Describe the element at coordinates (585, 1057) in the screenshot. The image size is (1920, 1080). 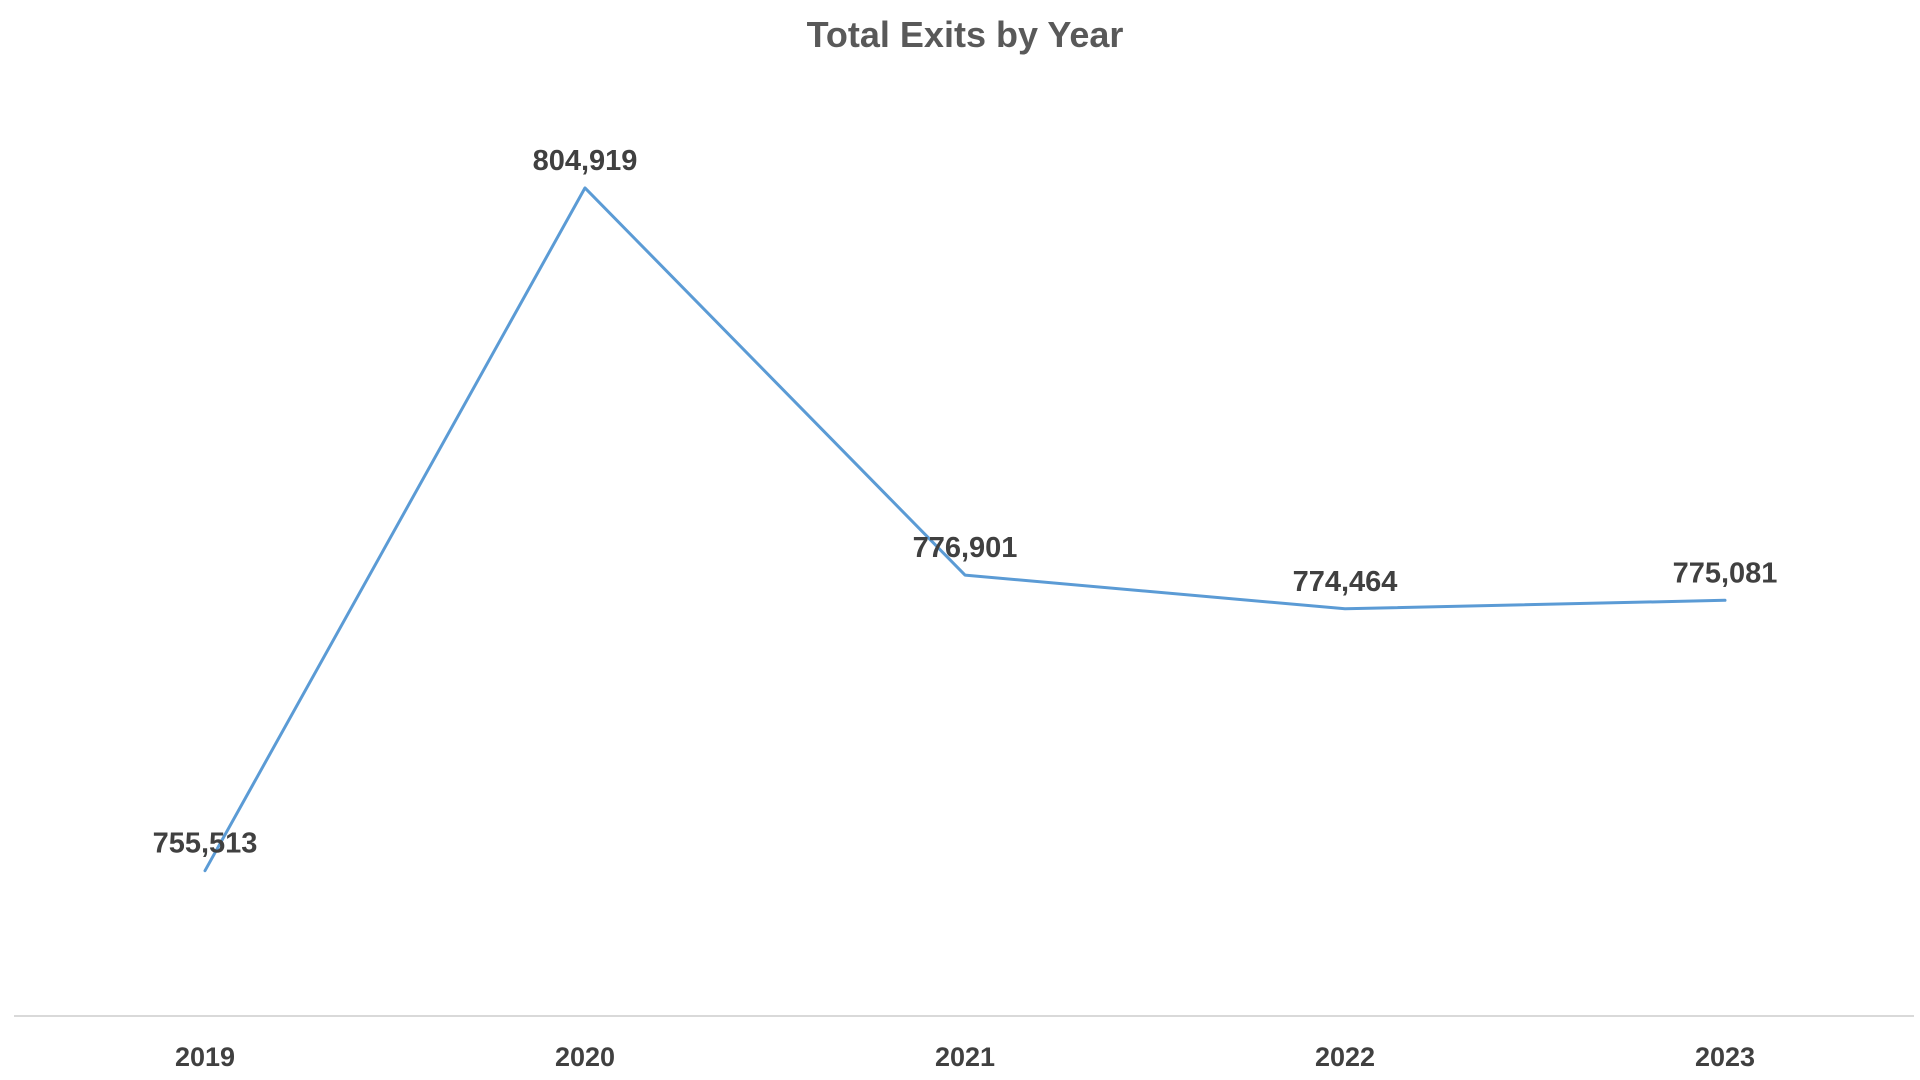
I see `x-tick-label-2020: 2020` at that location.